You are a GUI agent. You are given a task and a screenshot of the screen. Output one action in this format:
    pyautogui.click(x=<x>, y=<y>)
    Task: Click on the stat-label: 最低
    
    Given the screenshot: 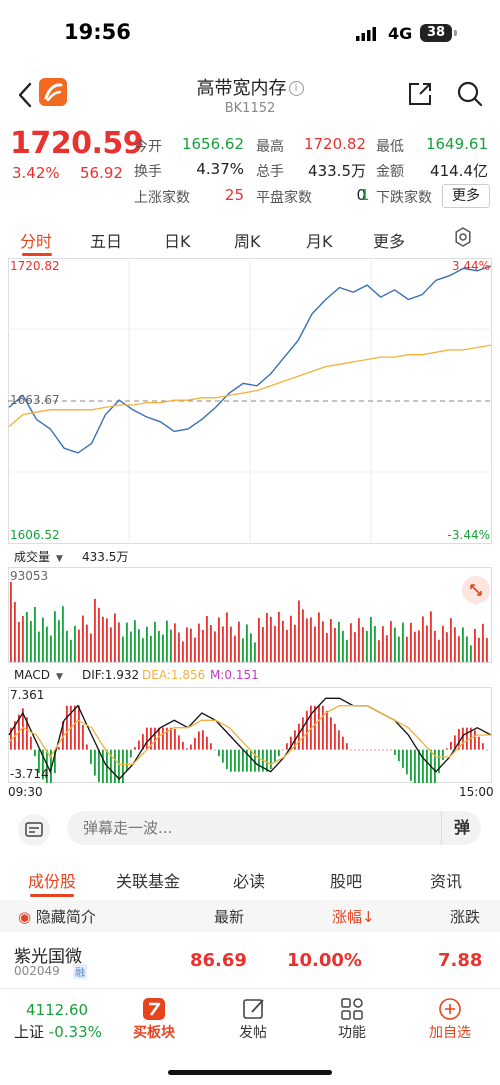 What is the action you would take?
    pyautogui.click(x=390, y=147)
    